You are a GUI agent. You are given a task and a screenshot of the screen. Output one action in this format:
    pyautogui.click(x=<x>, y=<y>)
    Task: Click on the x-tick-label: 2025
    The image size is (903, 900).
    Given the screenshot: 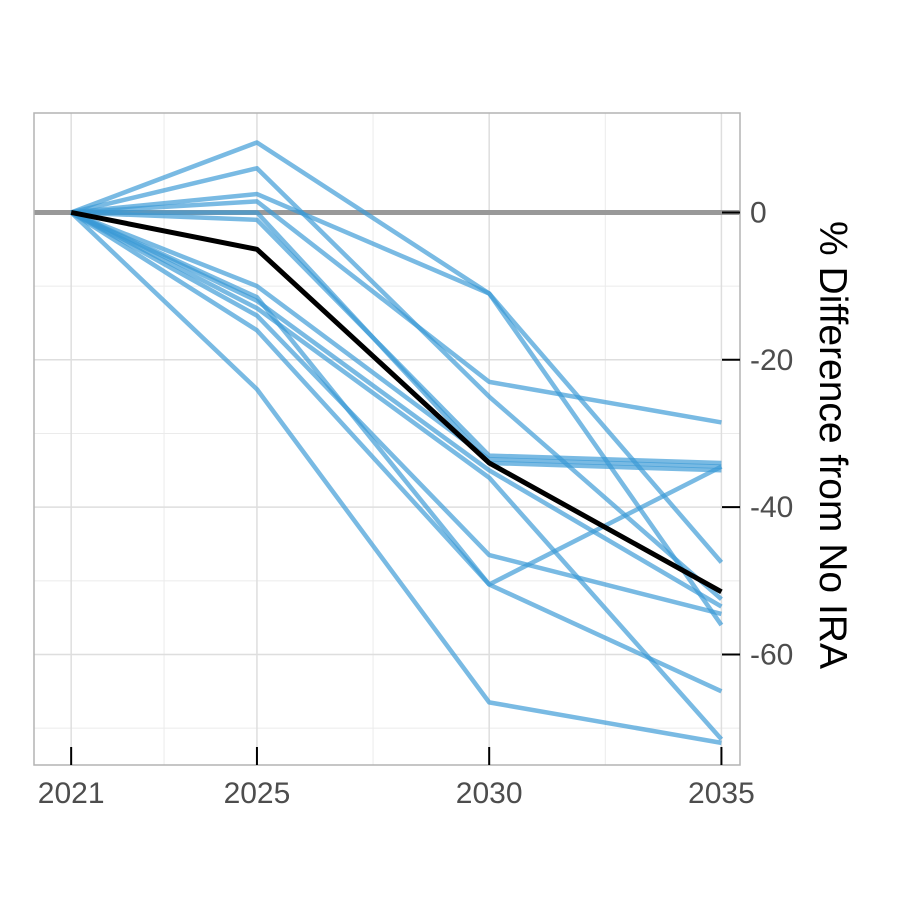 What is the action you would take?
    pyautogui.click(x=257, y=793)
    